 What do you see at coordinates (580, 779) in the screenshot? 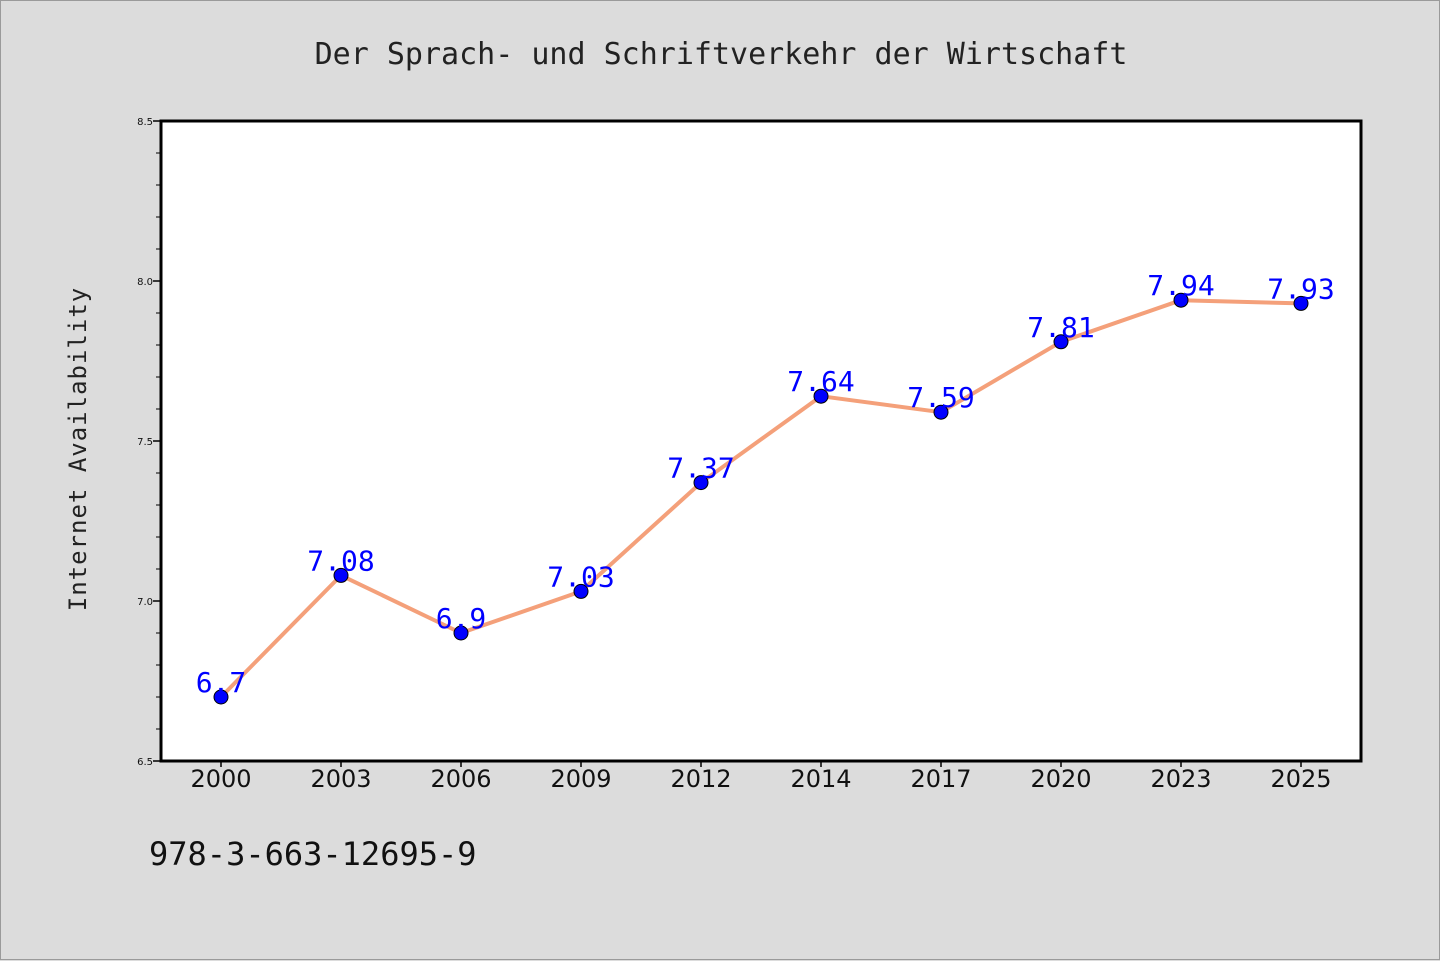
I see `x-tick-label: 2009` at bounding box center [580, 779].